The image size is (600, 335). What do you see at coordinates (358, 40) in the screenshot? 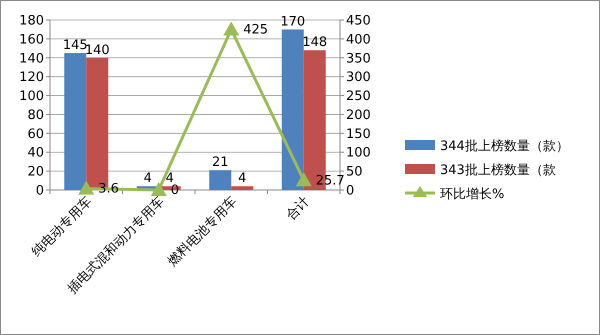
I see `y2tick: 400` at bounding box center [358, 40].